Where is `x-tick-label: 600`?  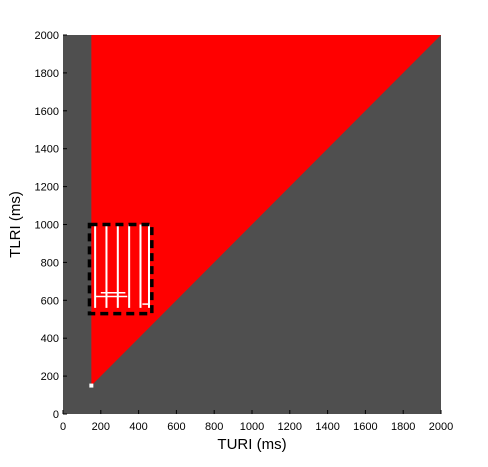 x-tick-label: 600 is located at coordinates (176, 427).